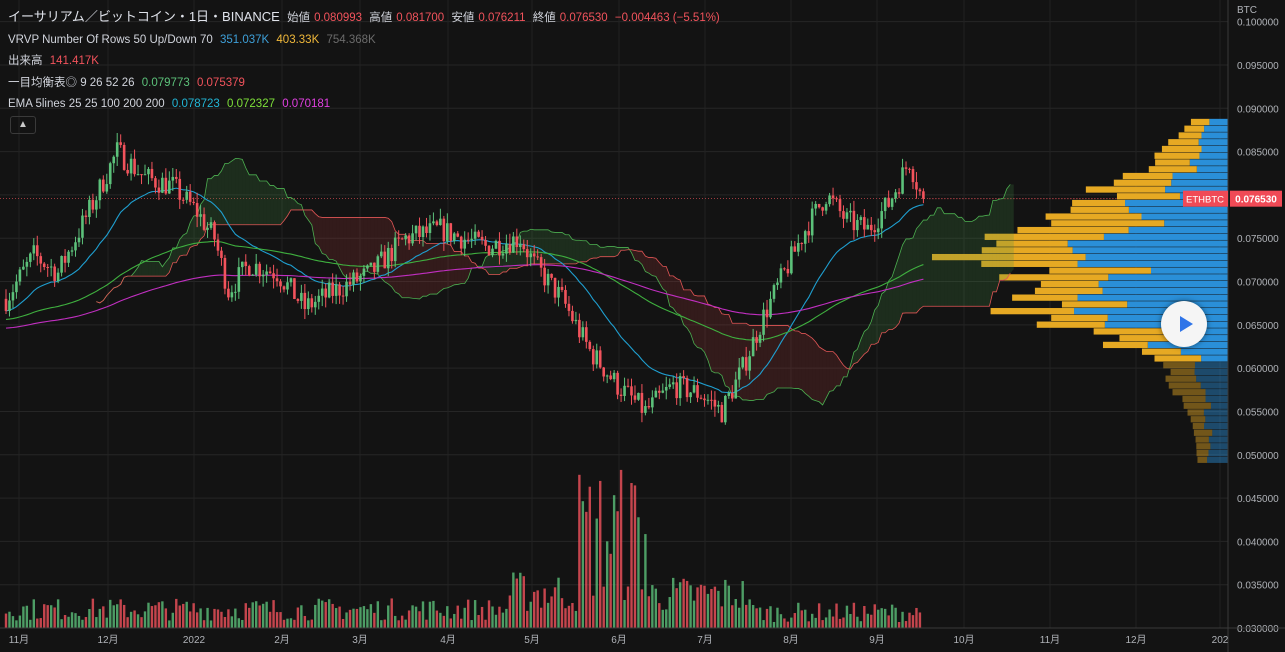 The image size is (1285, 652). I want to click on ichimoku-label: 一目均衡表◎ 9 26 52 26, so click(71, 82).